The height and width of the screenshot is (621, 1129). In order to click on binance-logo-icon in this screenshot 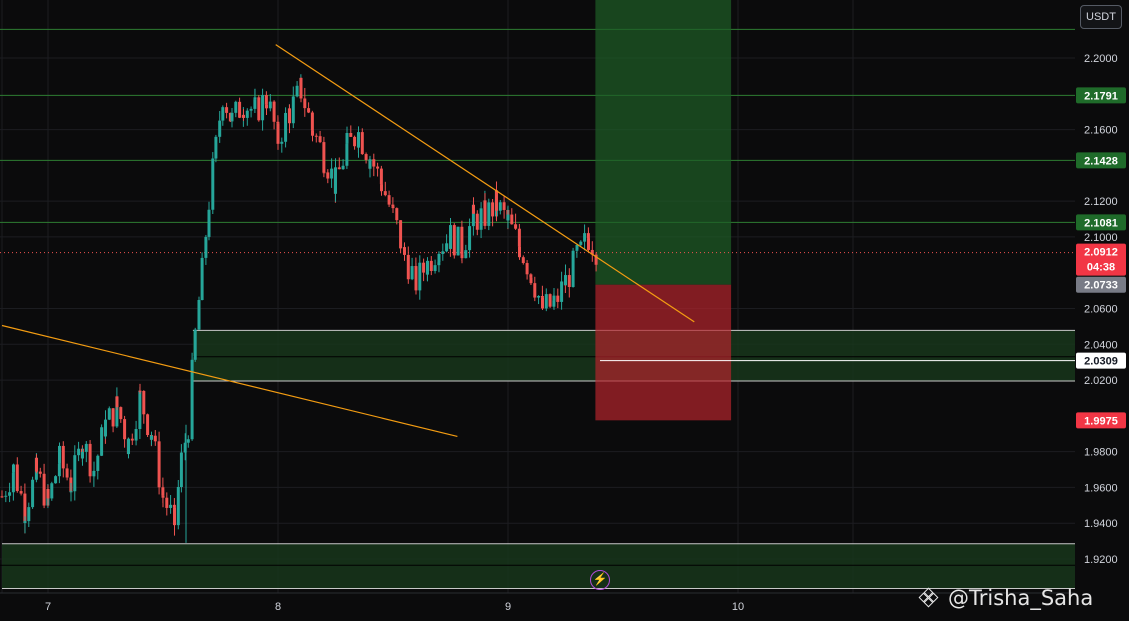, I will do `click(928, 597)`.